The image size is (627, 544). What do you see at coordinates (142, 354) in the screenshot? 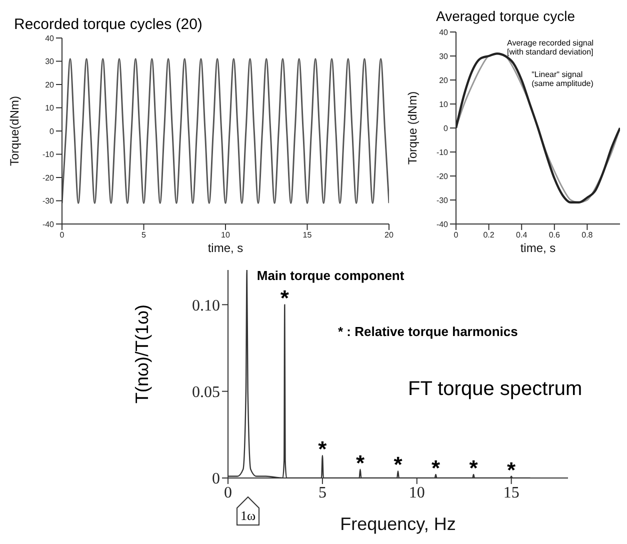
I see `y-axis-title: T(nω)/T(1ω)` at bounding box center [142, 354].